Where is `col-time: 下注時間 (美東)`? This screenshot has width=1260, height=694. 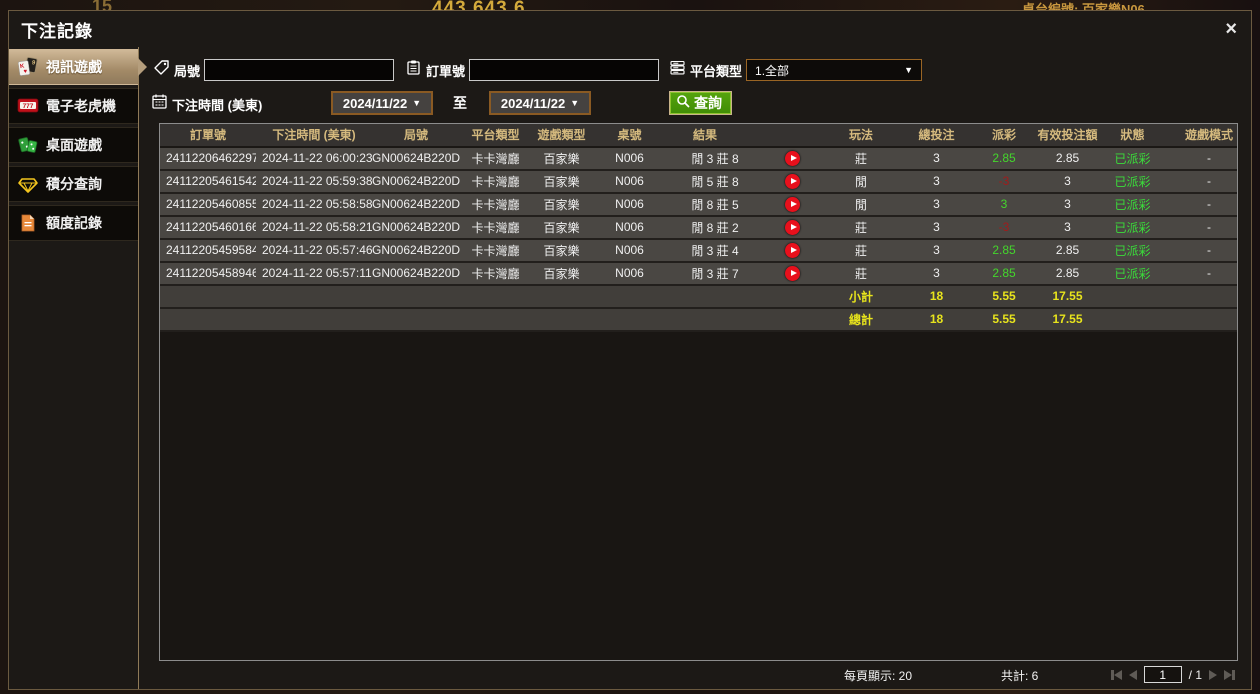
col-time: 下注時間 (美東) is located at coordinates (314, 135).